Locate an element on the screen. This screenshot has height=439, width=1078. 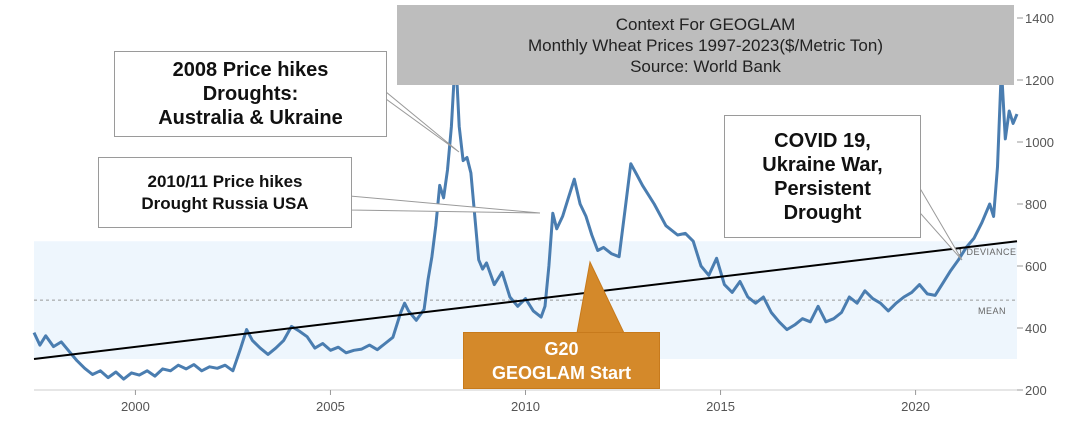
pointer-2010 is located at coordinates (445, 204).